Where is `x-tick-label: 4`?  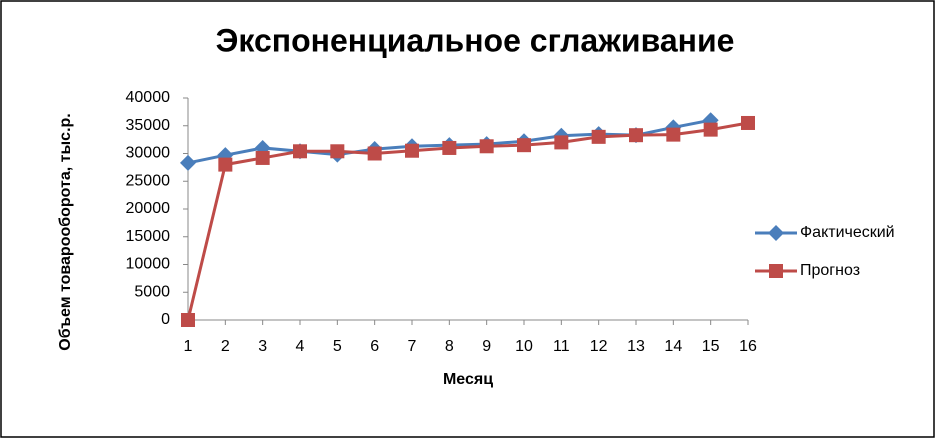
x-tick-label: 4 is located at coordinates (300, 346).